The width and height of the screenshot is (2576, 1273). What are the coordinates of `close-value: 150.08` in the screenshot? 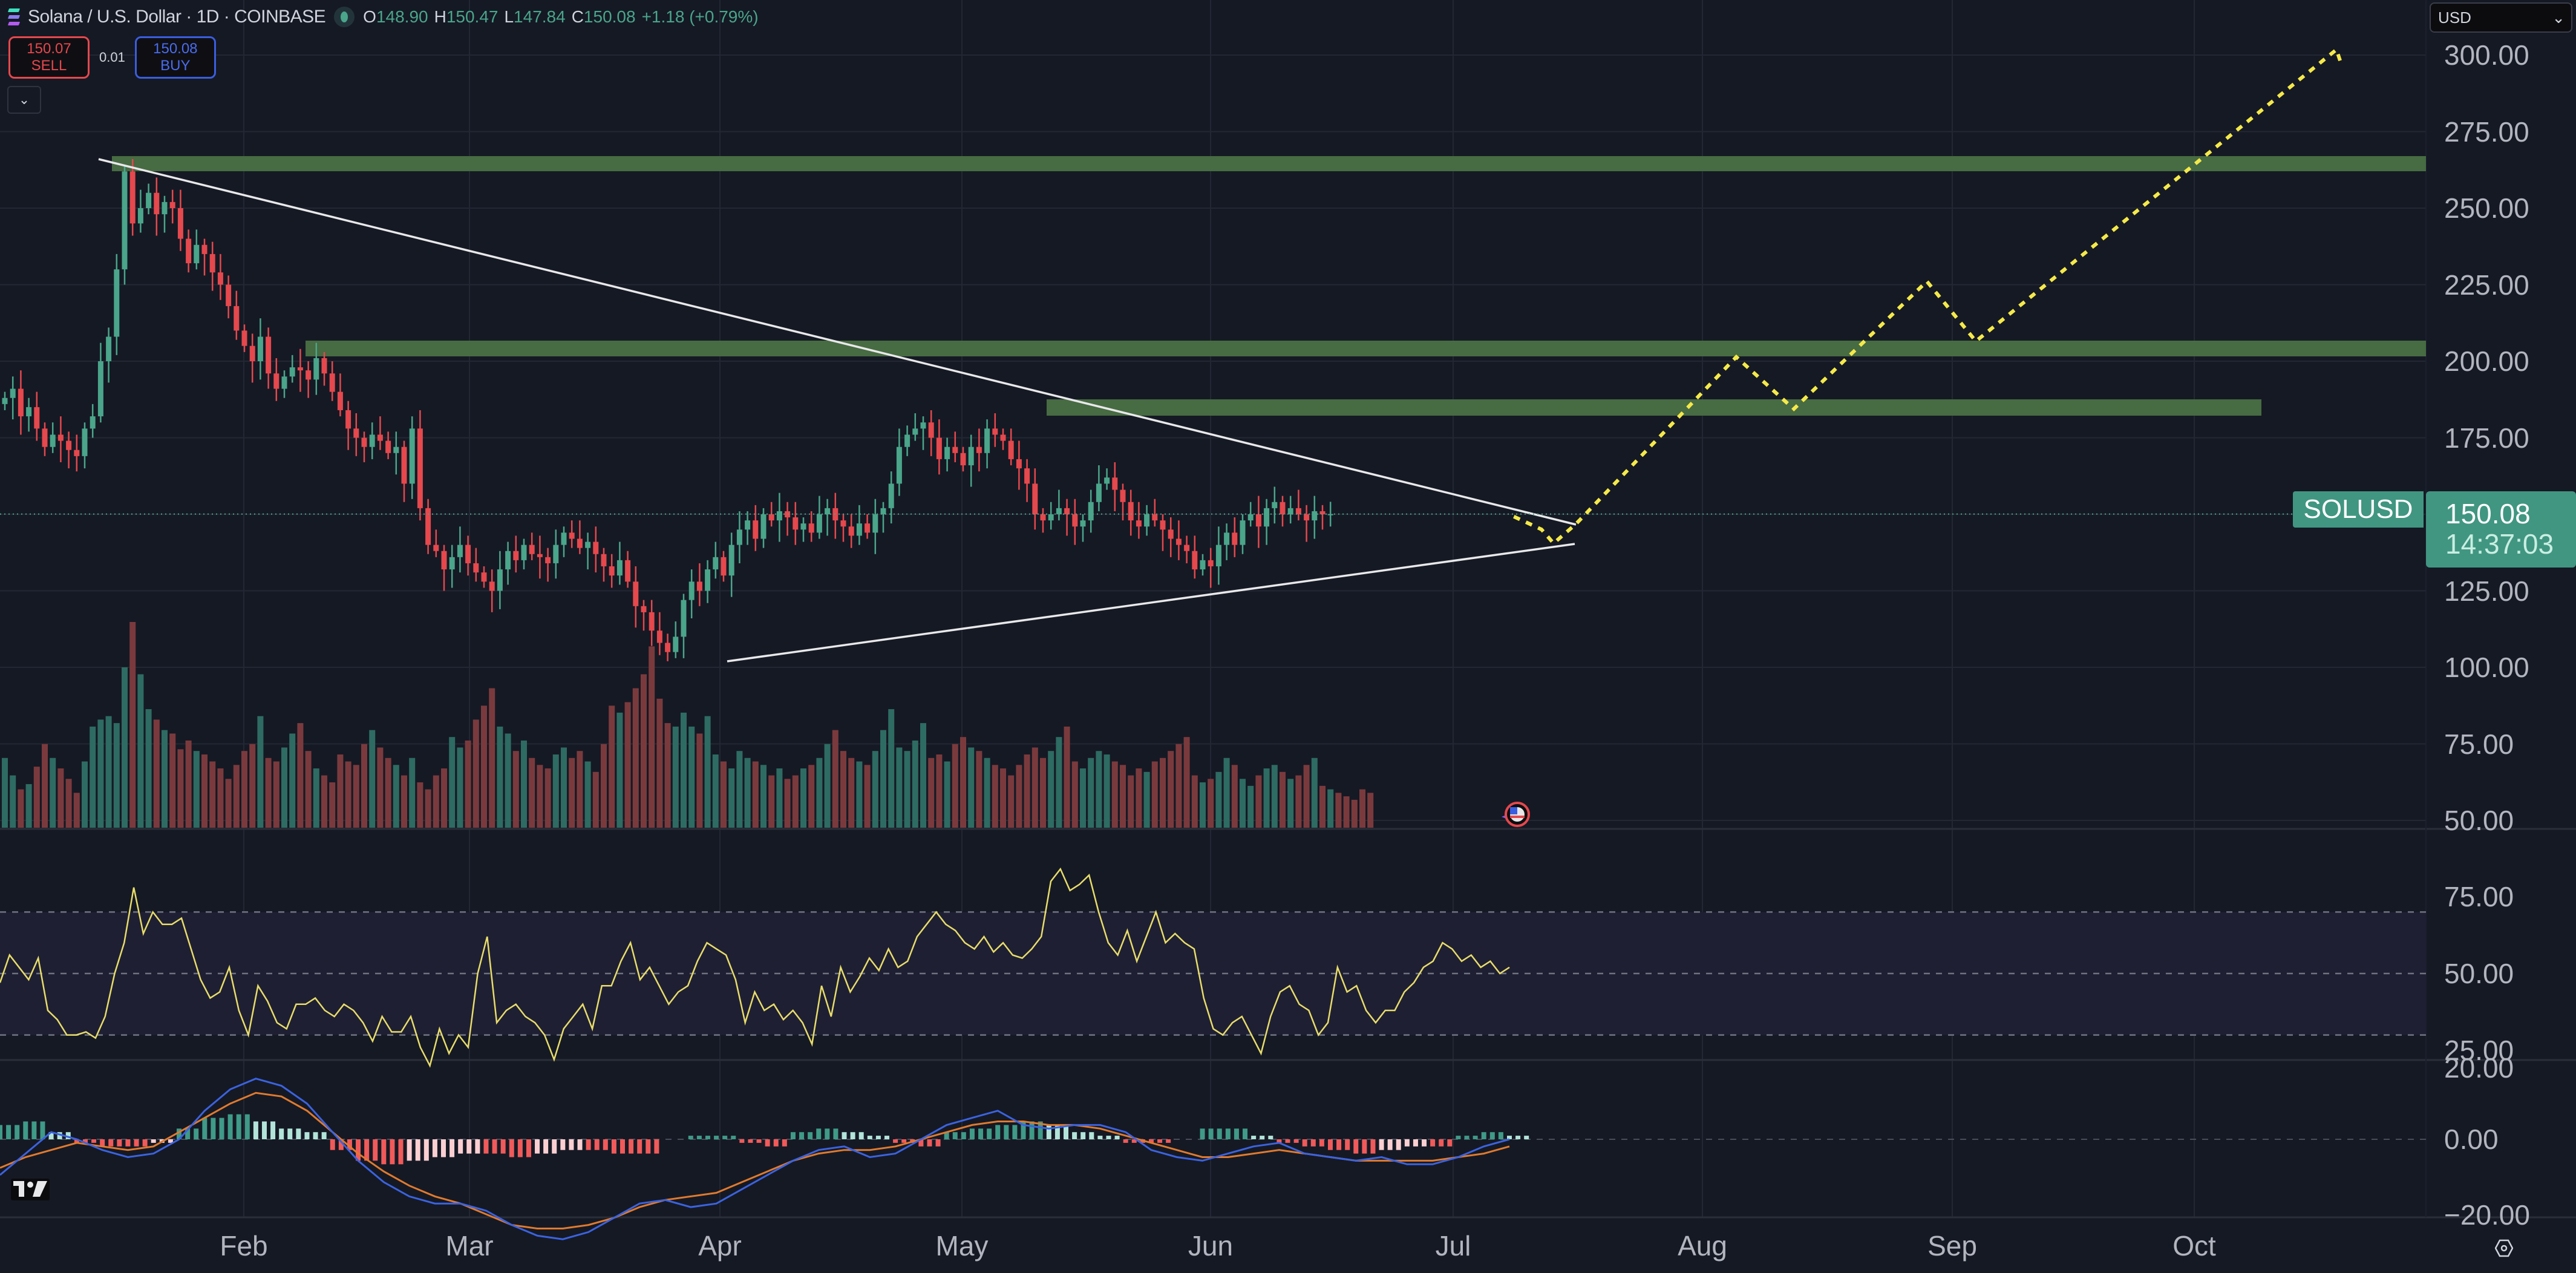 It's located at (609, 16).